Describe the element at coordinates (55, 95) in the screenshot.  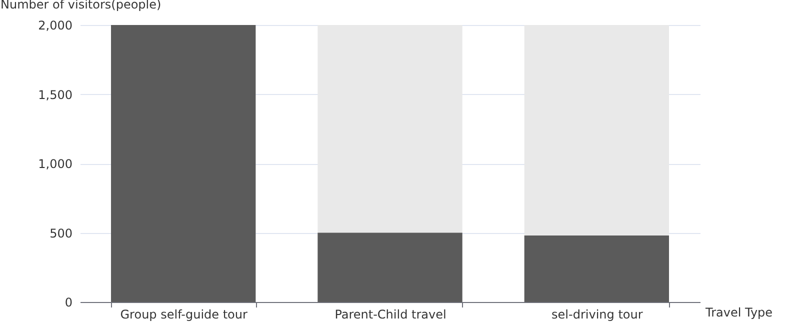
I see `y-tick-label: 1,500` at that location.